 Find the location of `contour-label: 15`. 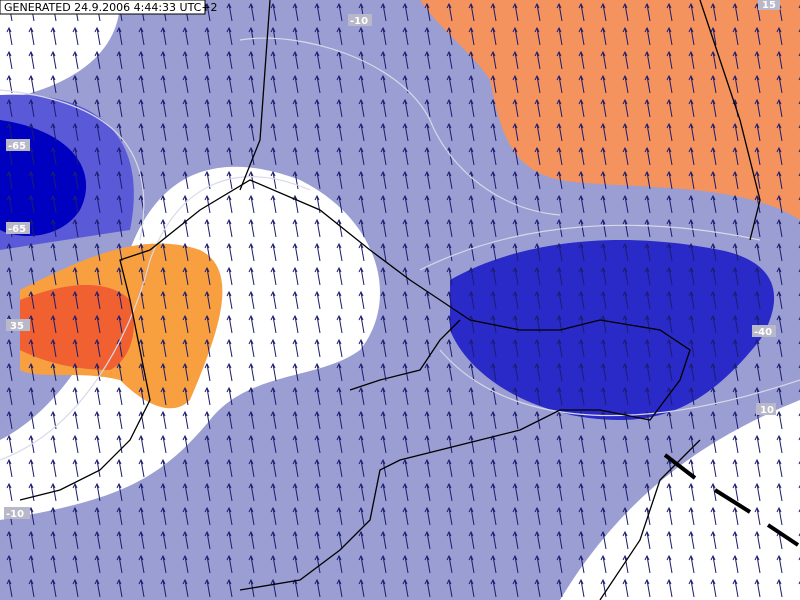

contour-label: 15 is located at coordinates (769, 5).